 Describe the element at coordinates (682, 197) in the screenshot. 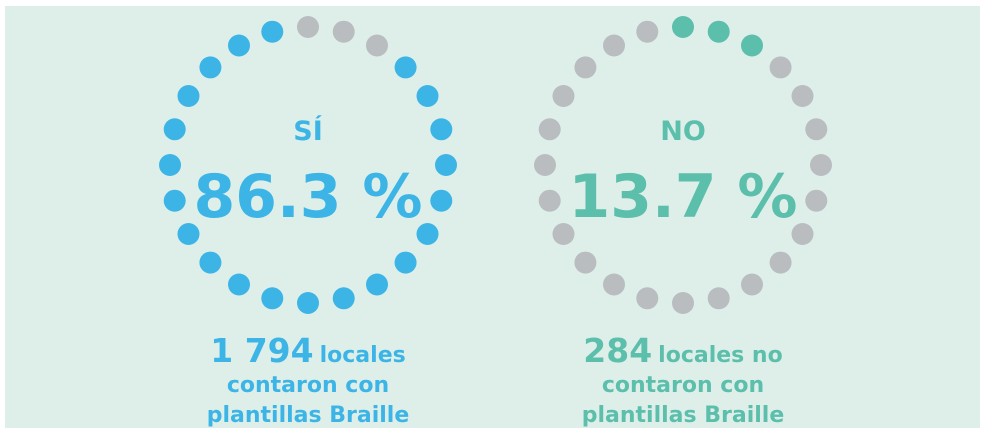

I see `percentage: 13.7 %` at that location.